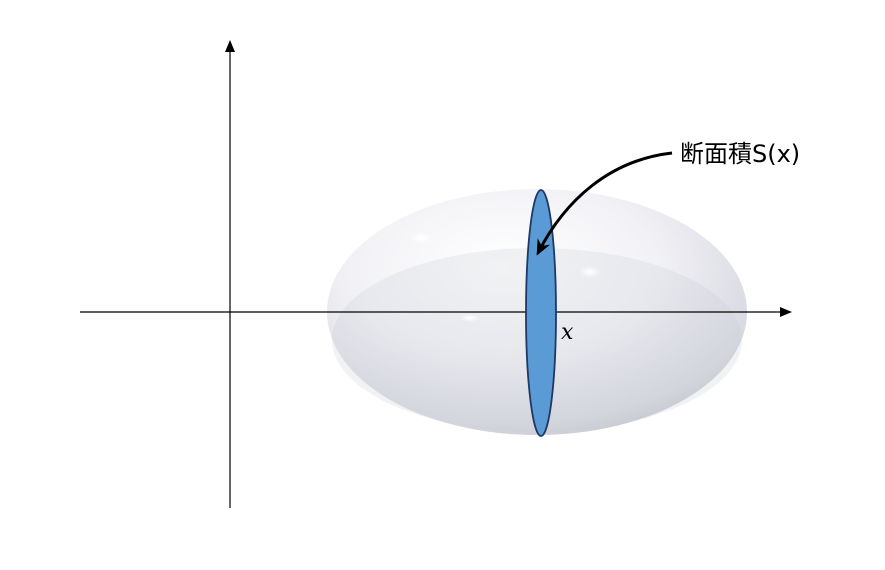 Image resolution: width=885 pixels, height=570 pixels. What do you see at coordinates (590, 272) in the screenshot?
I see `specular-highlight-right` at bounding box center [590, 272].